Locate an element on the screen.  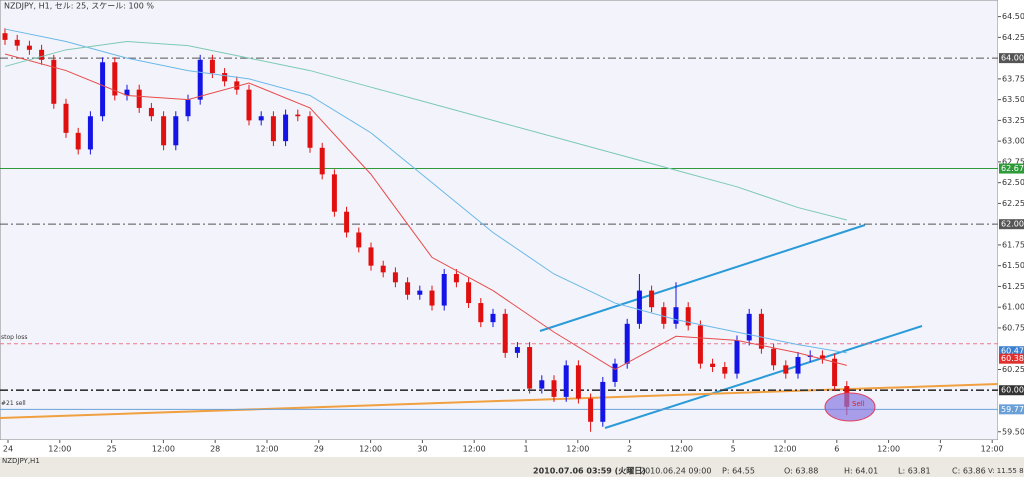
x-tick-label: 1 is located at coordinates (525, 449).